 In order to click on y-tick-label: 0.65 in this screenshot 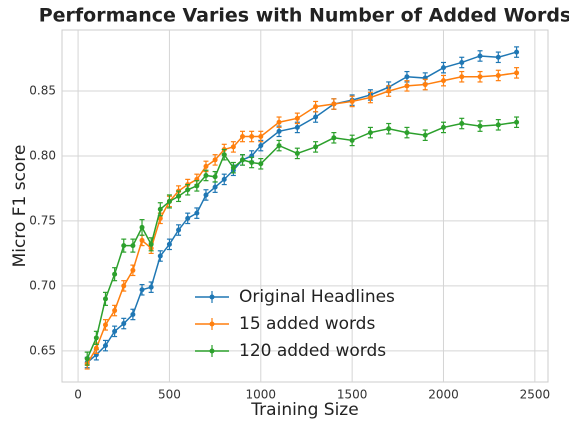, I will do `click(42, 350)`.